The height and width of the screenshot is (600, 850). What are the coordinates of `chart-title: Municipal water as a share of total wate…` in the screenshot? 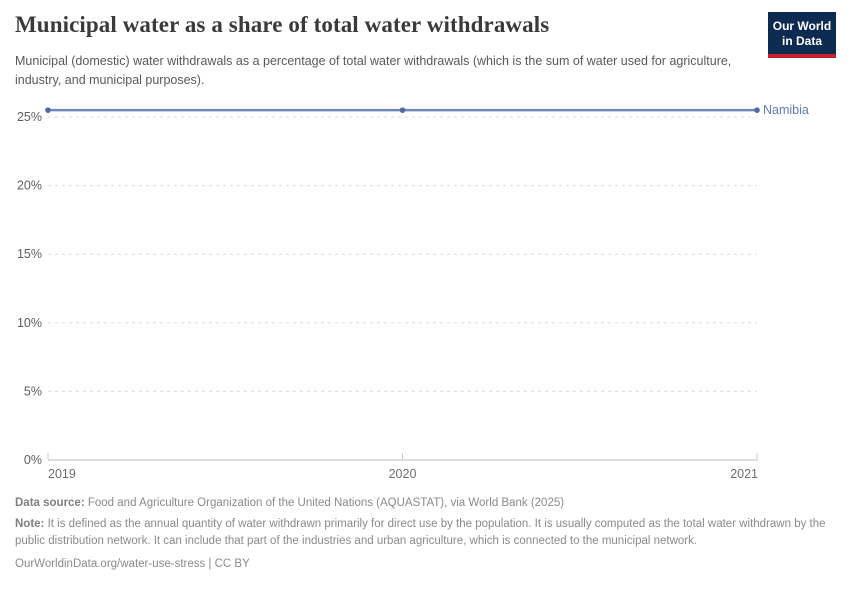 It's located at (282, 24).